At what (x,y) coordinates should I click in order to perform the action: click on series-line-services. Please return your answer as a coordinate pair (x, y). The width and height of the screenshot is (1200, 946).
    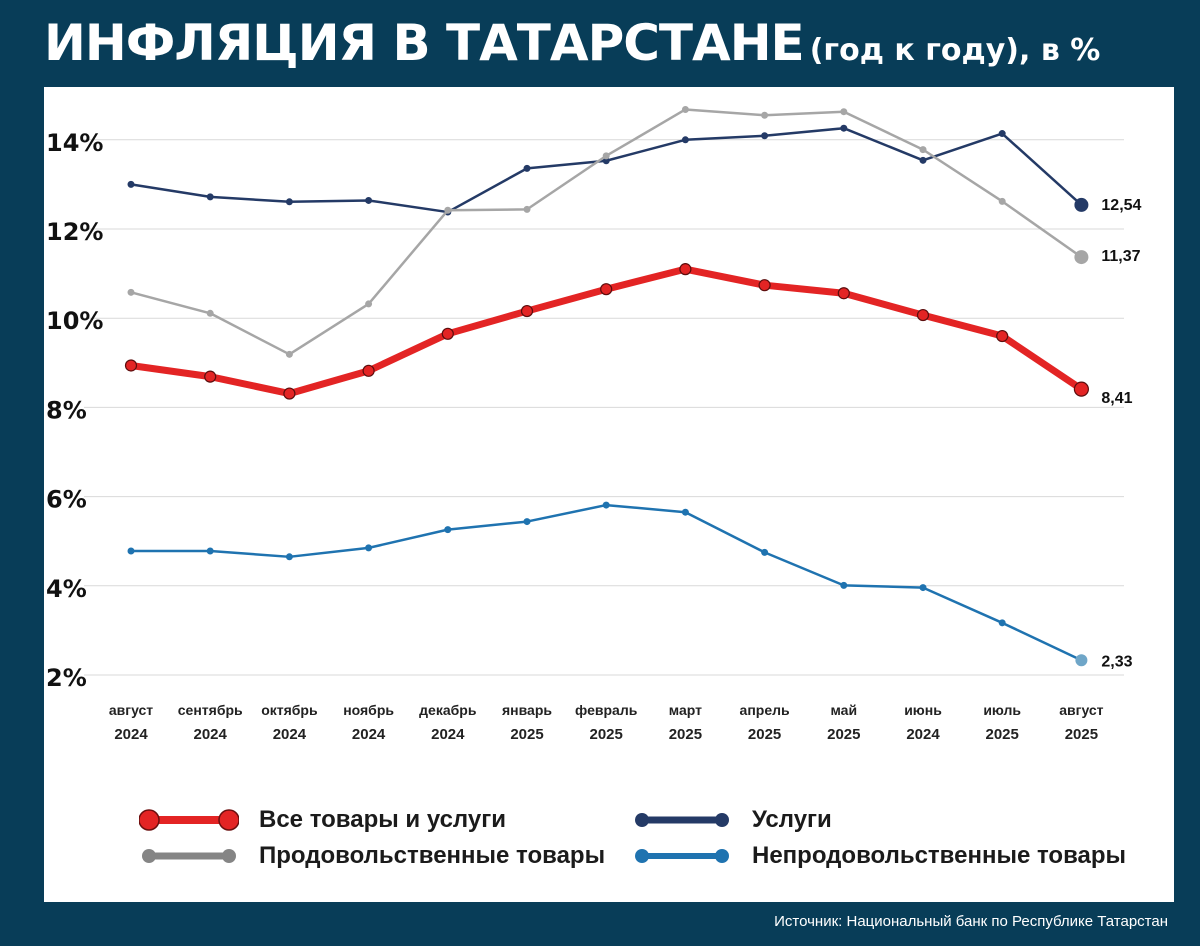
    Looking at the image, I should click on (606, 170).